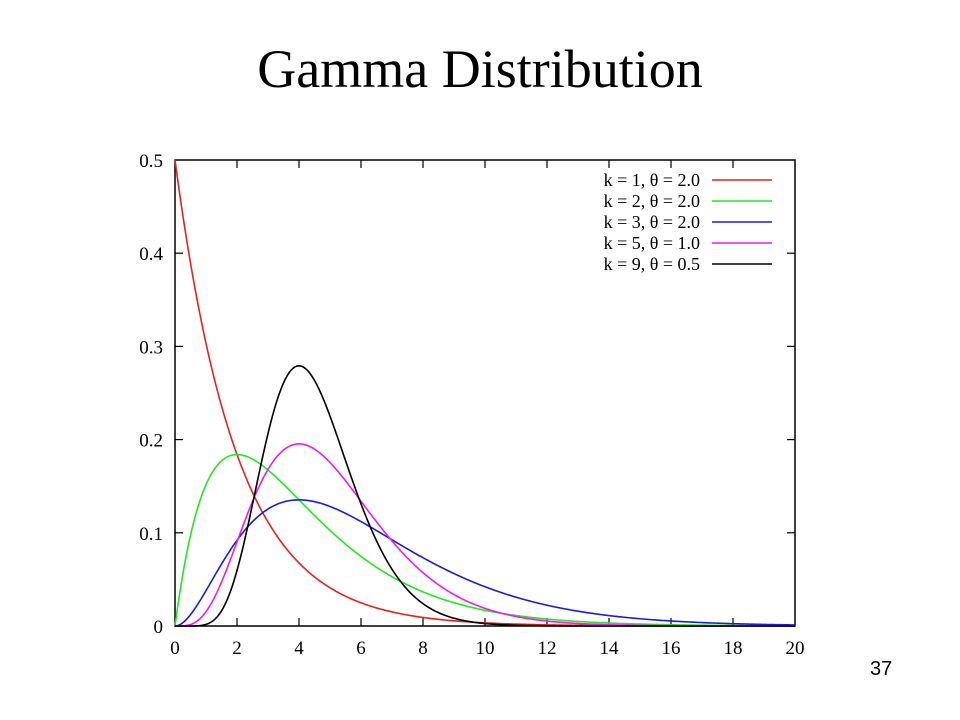 Image resolution: width=960 pixels, height=720 pixels. What do you see at coordinates (159, 627) in the screenshot?
I see `y-tick-label: 0` at bounding box center [159, 627].